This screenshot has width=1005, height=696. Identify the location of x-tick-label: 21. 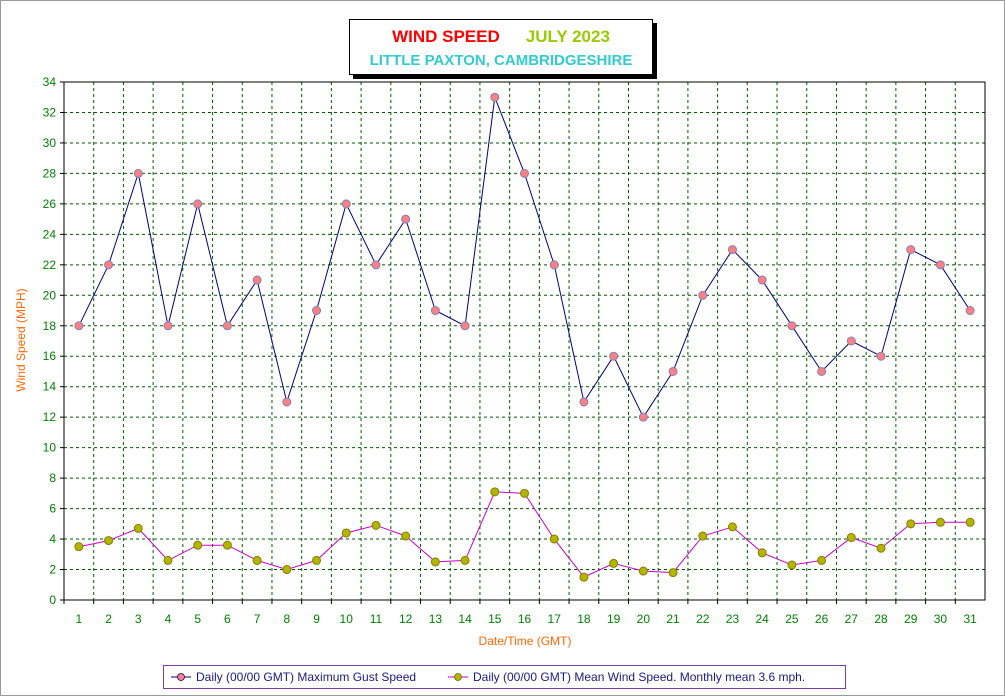
(673, 619).